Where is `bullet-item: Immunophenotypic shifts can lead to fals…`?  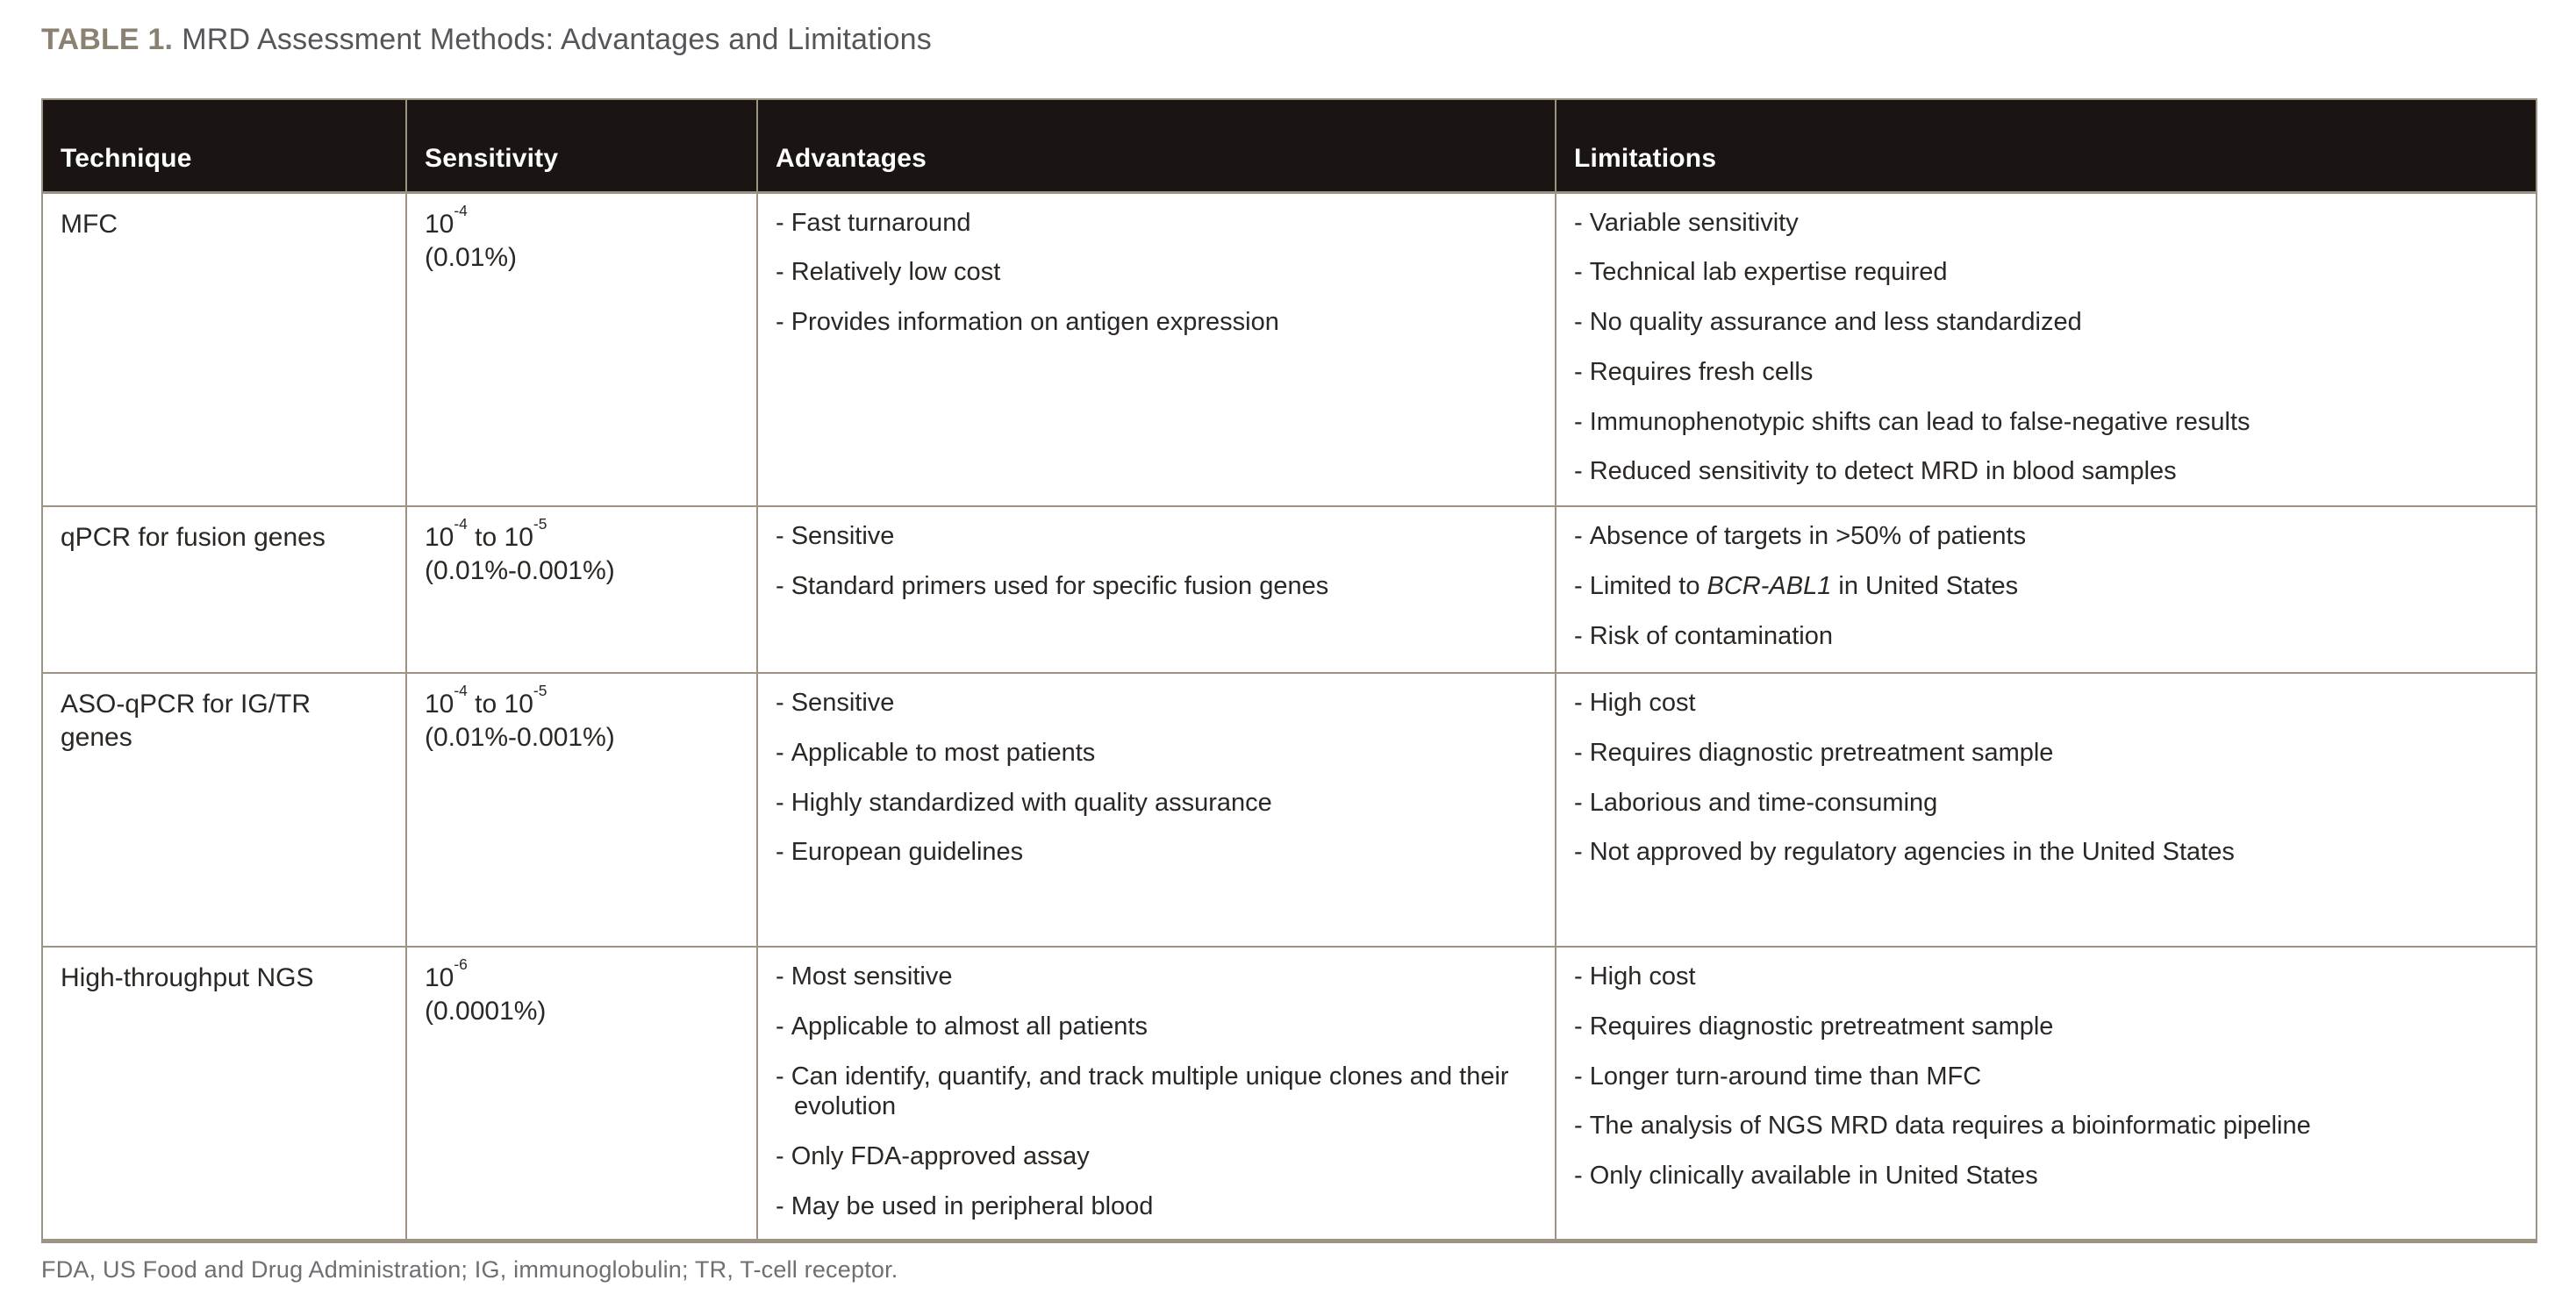
bullet-item: Immunophenotypic shifts can lead to fals… is located at coordinates (2046, 422).